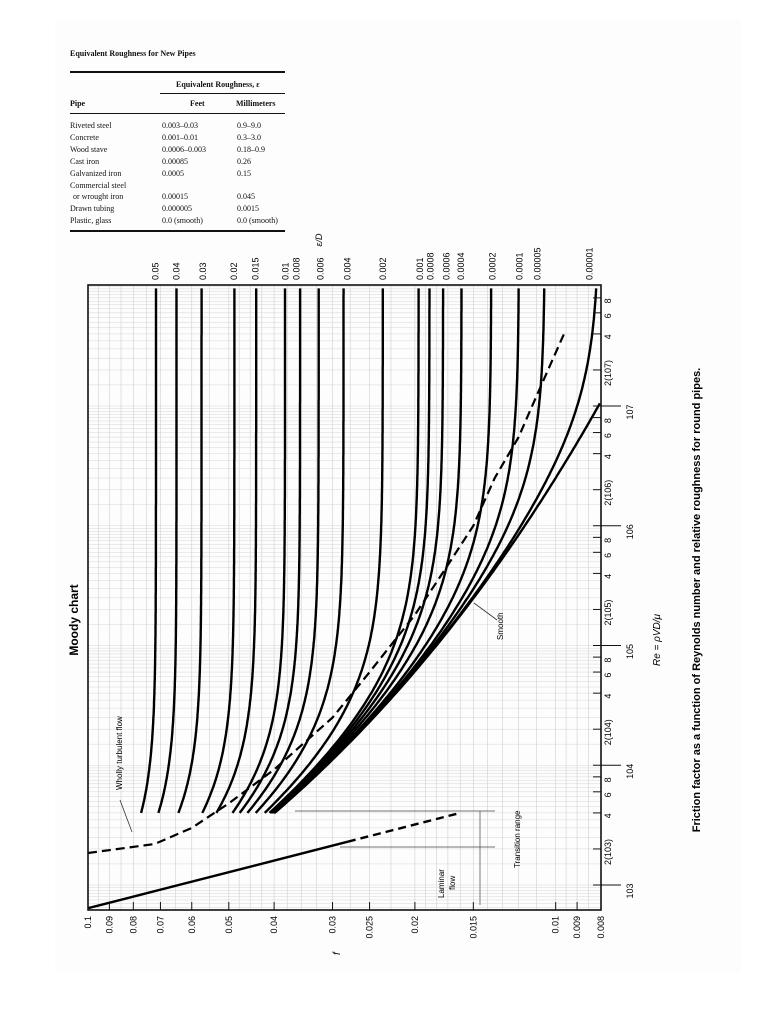 The image size is (768, 1024). What do you see at coordinates (176, 271) in the screenshot?
I see `roughness-label: 0.04` at bounding box center [176, 271].